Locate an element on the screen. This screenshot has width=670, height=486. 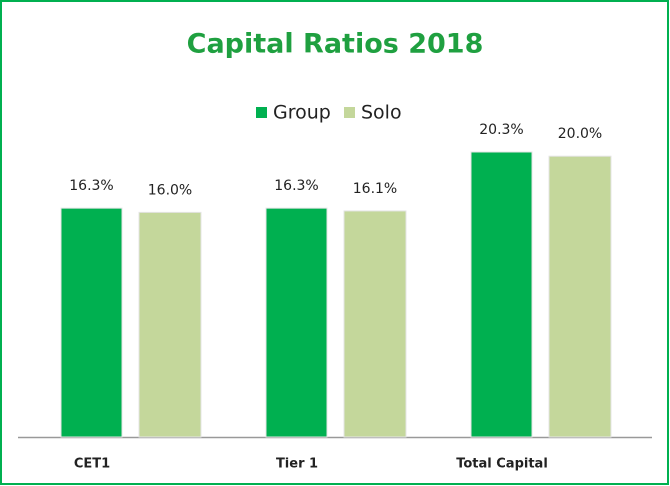
data-label: 20.3% is located at coordinates (501, 130).